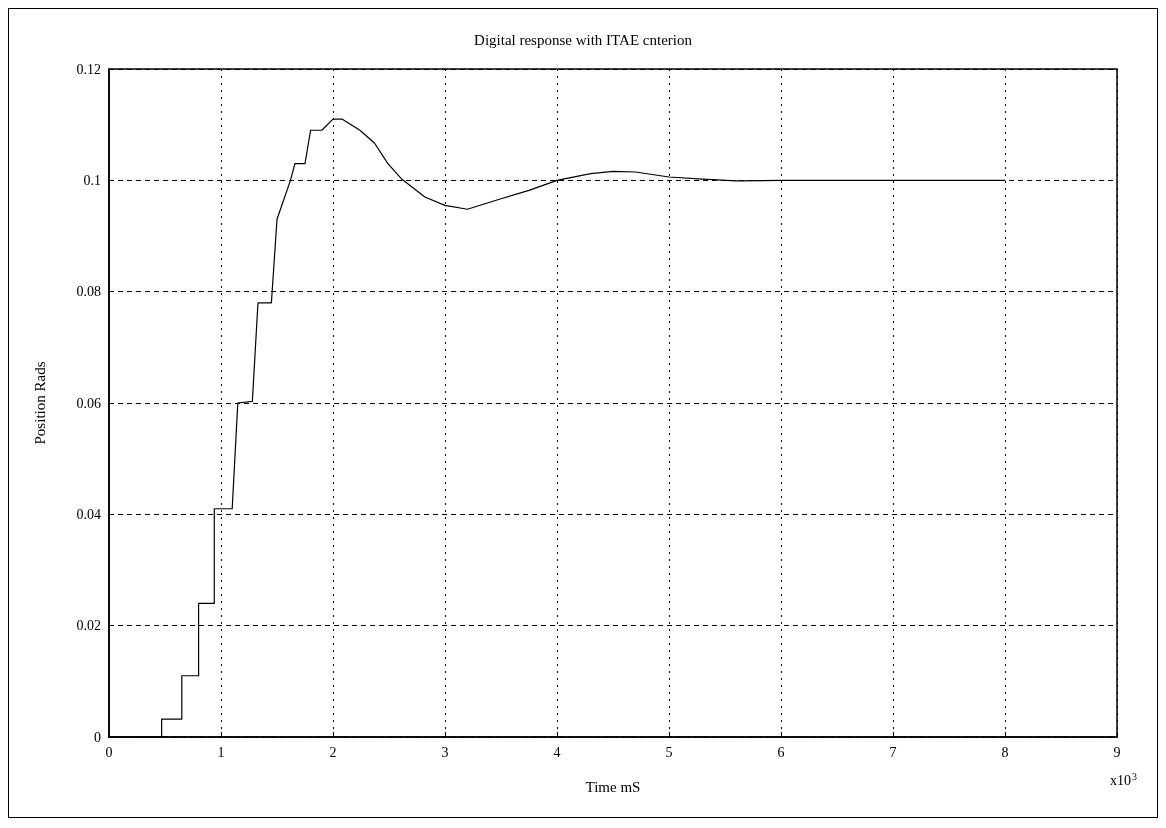 The image size is (1166, 828). What do you see at coordinates (893, 752) in the screenshot?
I see `x-tick-label: 7` at bounding box center [893, 752].